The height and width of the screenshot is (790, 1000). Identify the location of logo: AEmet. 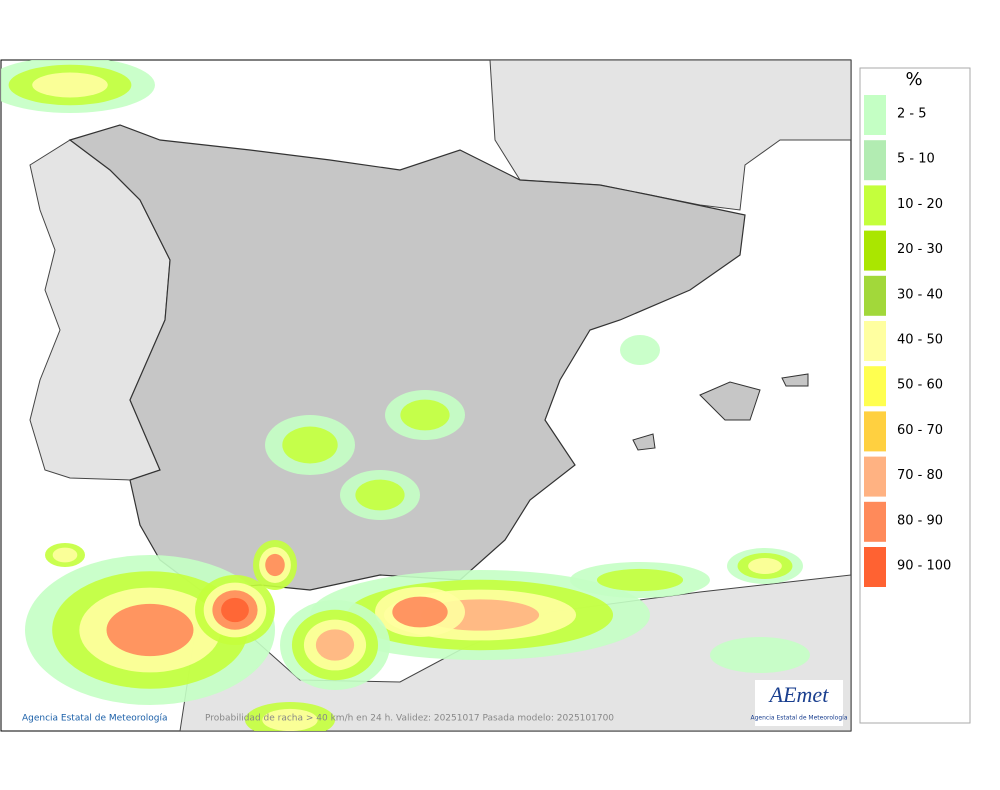
(799, 694).